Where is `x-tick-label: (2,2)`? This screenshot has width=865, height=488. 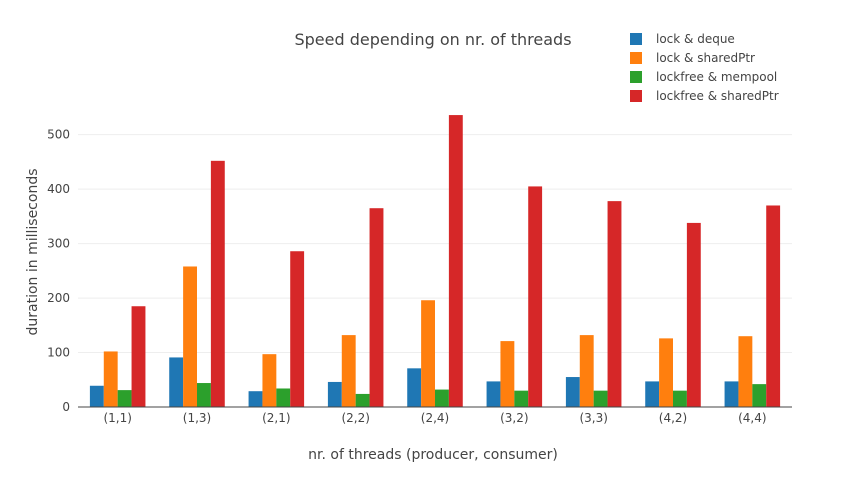
x-tick-label: (2,2) is located at coordinates (355, 418).